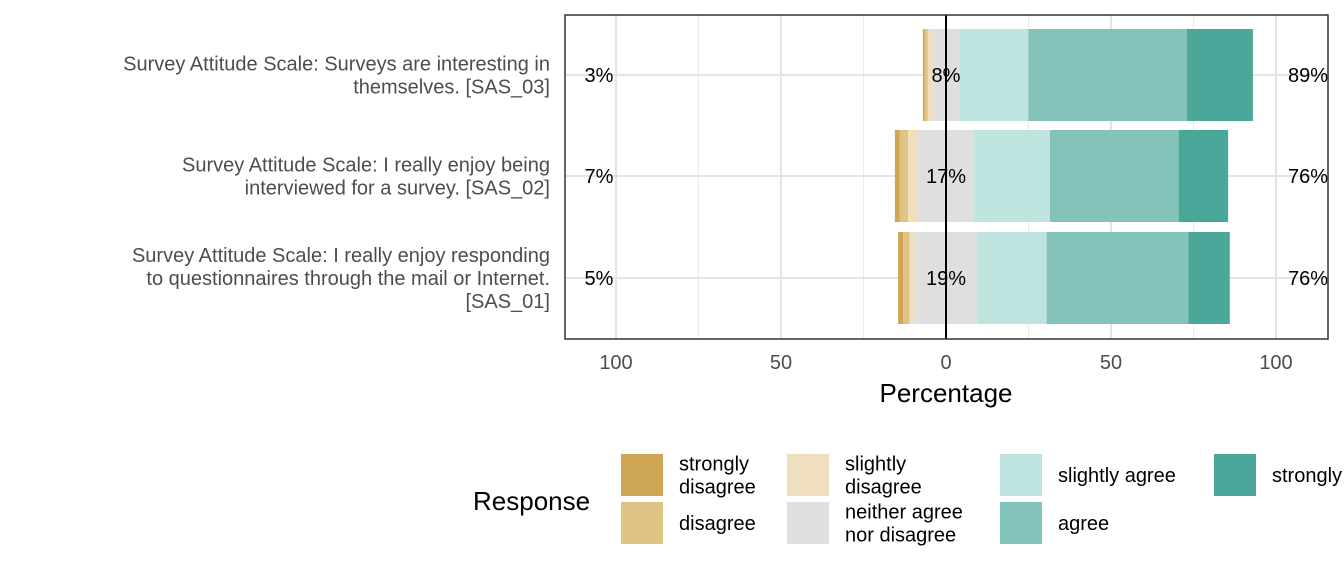 This screenshot has height=576, width=1344. What do you see at coordinates (599, 279) in the screenshot?
I see `low-percent-label: 5%` at bounding box center [599, 279].